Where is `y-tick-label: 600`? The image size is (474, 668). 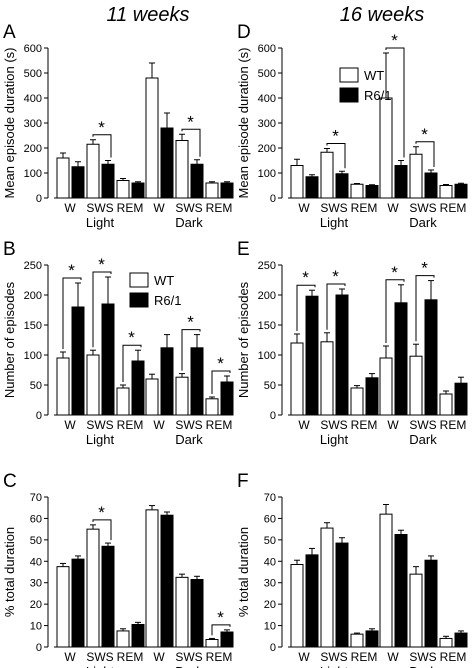
y-tick-label: 600 is located at coordinates (267, 49).